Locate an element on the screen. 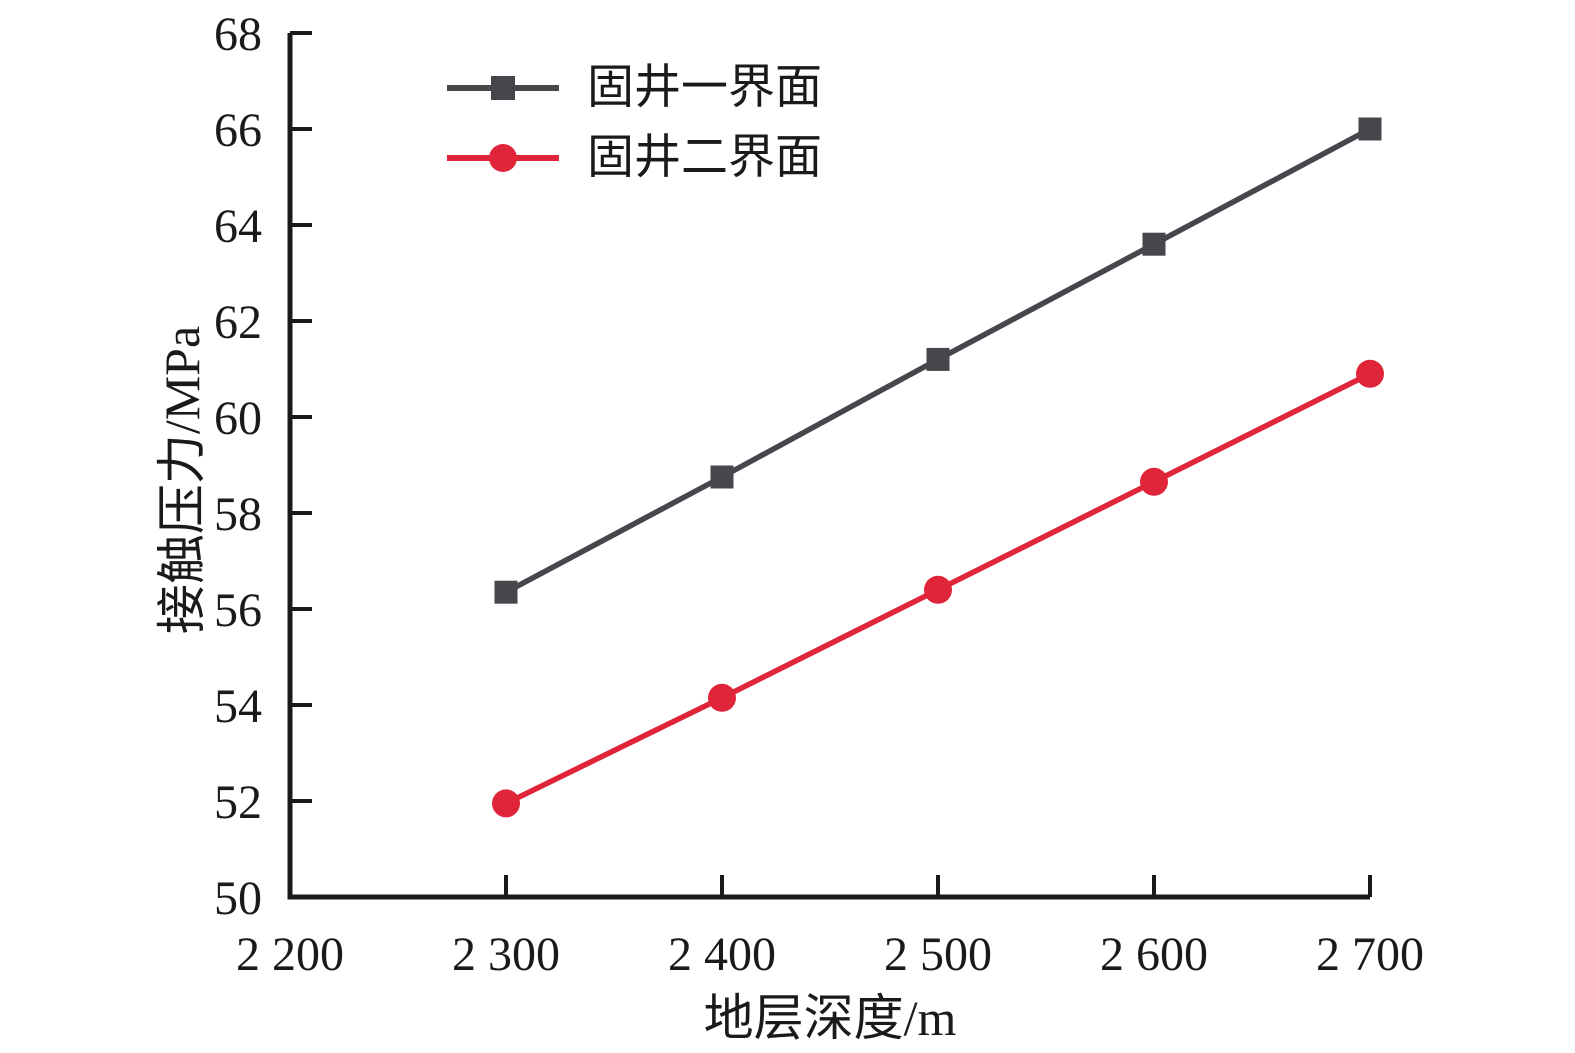 Image resolution: width=1575 pixels, height=1053 pixels. x-tick-label-2300: 2 300 is located at coordinates (506, 954).